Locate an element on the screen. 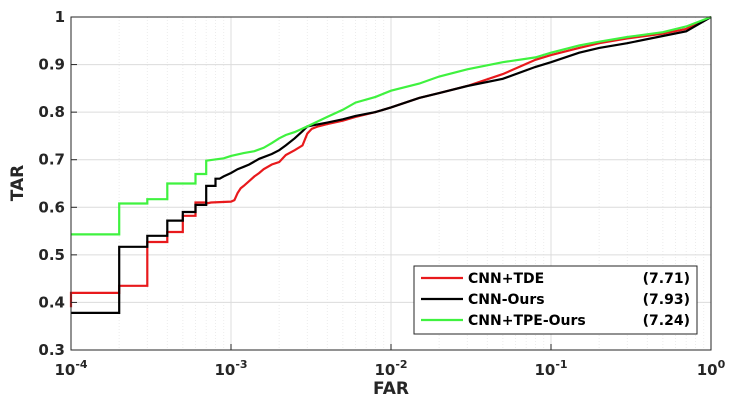 This screenshot has height=402, width=736. x-tick-label: 10⁻³ is located at coordinates (230, 368).